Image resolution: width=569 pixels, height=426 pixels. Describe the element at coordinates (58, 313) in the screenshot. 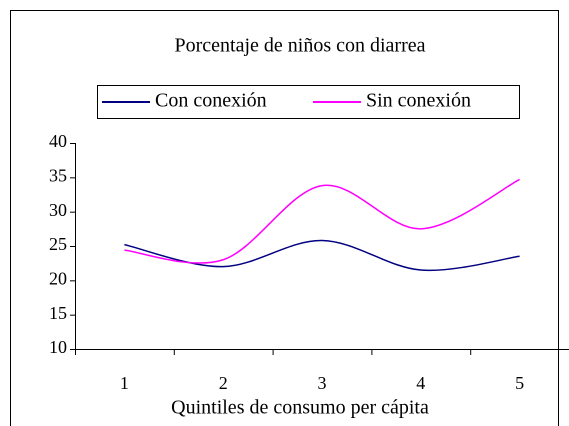

I see `y-tick-label: 15` at that location.